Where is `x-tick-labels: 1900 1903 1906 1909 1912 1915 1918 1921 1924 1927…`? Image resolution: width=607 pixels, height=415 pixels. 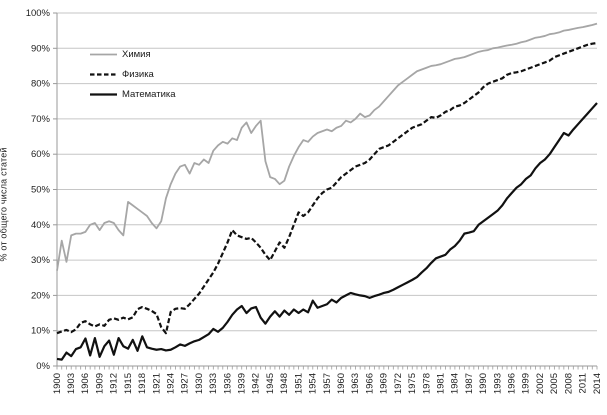
x-tick-labels: 1900 1903 1906 1909 1912 1915 1918 1921 1924 1927… is located at coordinates (327, 383).